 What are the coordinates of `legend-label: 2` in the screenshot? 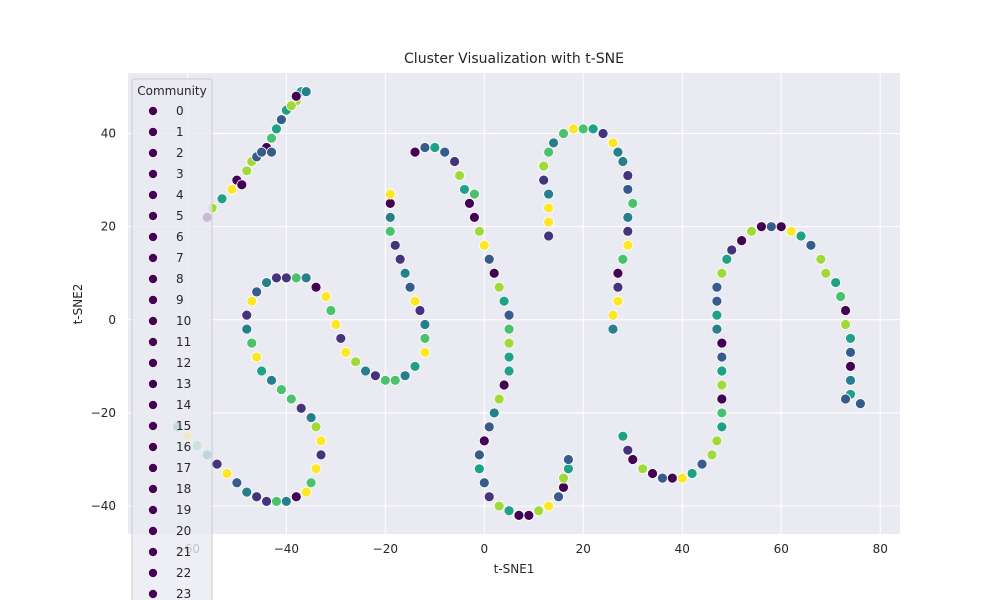 It's located at (180, 153).